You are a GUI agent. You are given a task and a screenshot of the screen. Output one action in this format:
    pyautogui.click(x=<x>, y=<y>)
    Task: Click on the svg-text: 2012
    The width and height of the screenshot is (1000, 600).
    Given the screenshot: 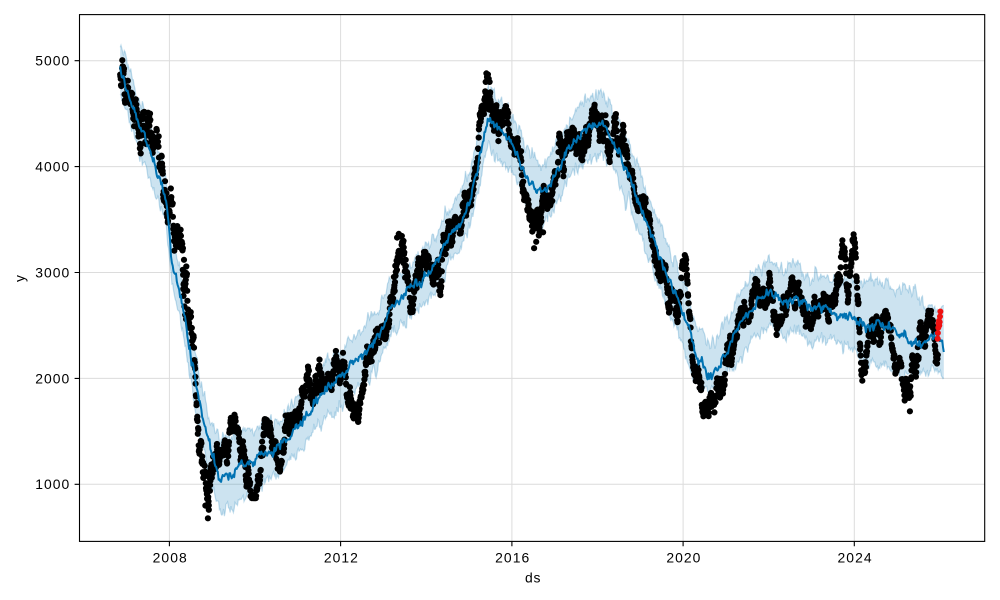 What is the action you would take?
    pyautogui.click(x=341, y=558)
    